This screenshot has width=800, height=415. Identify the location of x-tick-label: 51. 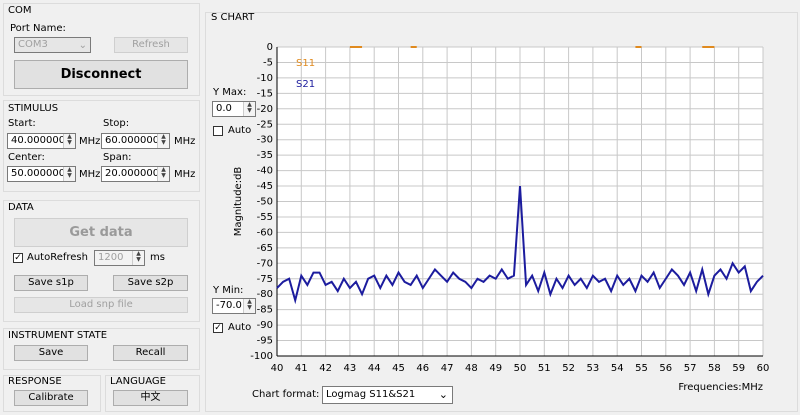
(544, 368).